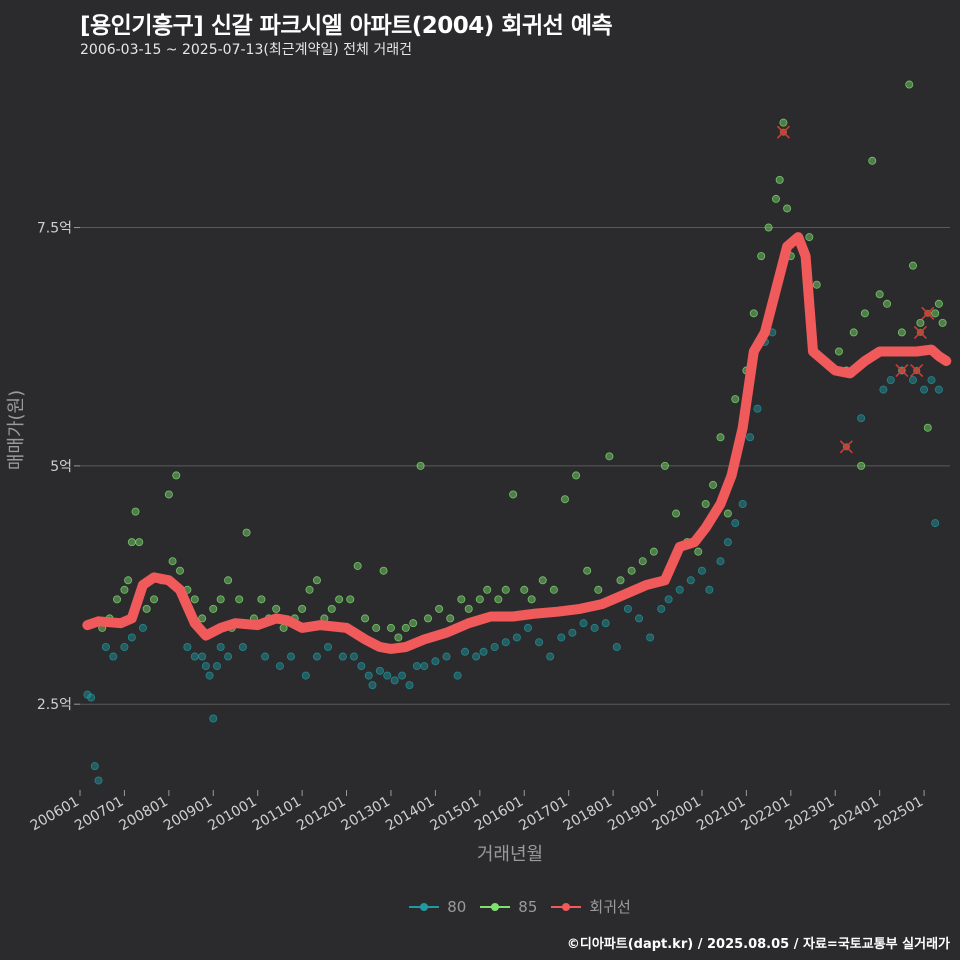 This screenshot has width=960, height=960. Describe the element at coordinates (766, 814) in the screenshot. I see `x-tick-label: 202201` at that location.